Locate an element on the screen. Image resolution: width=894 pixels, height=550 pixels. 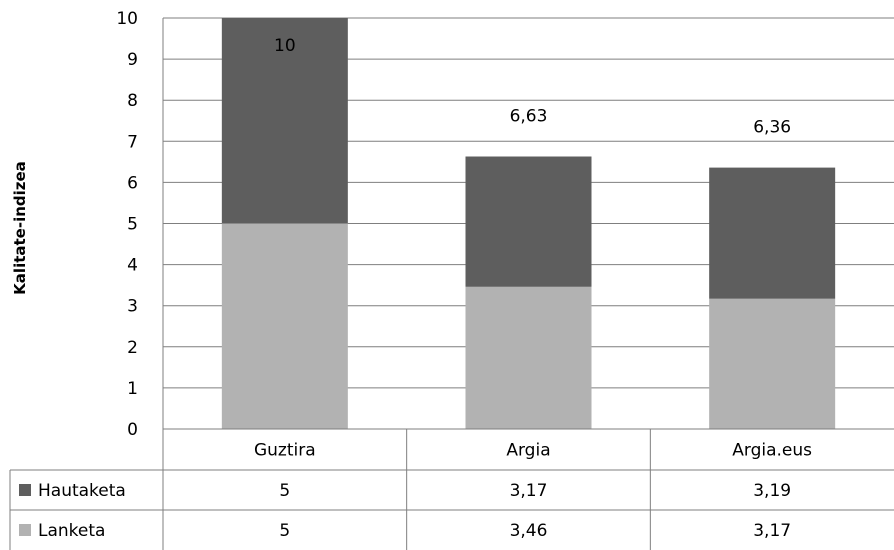
legend-label: Hautaketa is located at coordinates (82, 491).